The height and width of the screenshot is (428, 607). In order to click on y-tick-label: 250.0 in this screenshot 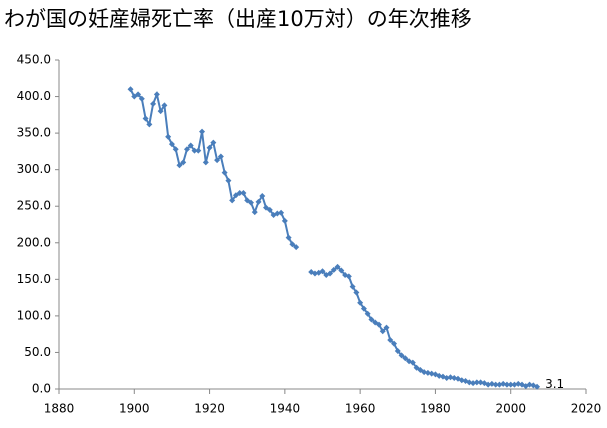, I will do `click(34, 206)`.